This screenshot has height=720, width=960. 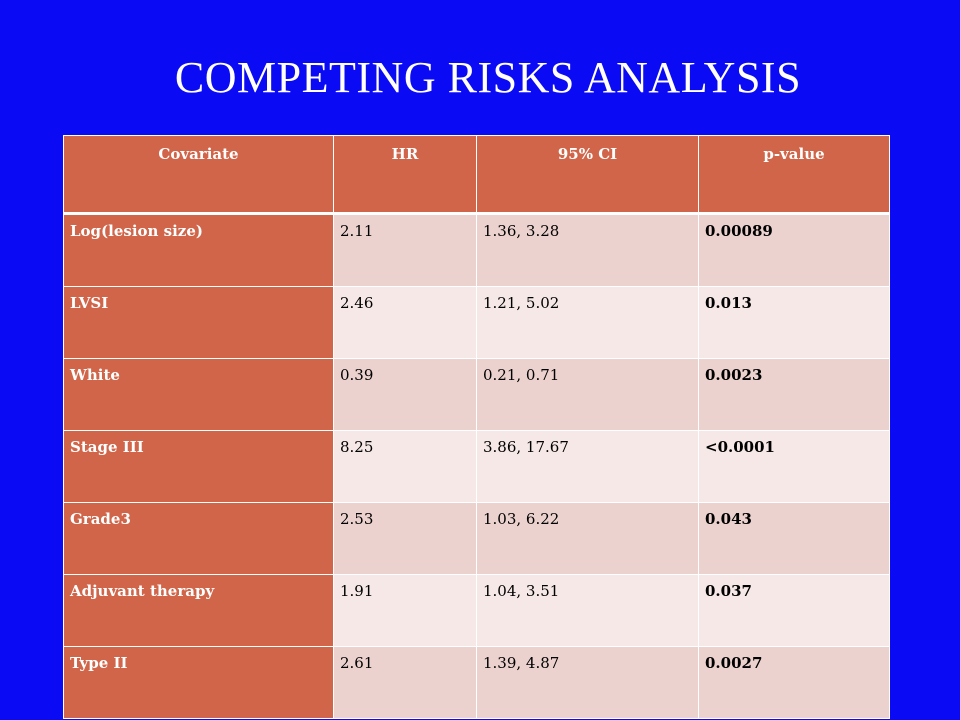 I want to click on table-row: Grade3 2.53 1.03, 6.22 0.043, so click(x=476, y=538).